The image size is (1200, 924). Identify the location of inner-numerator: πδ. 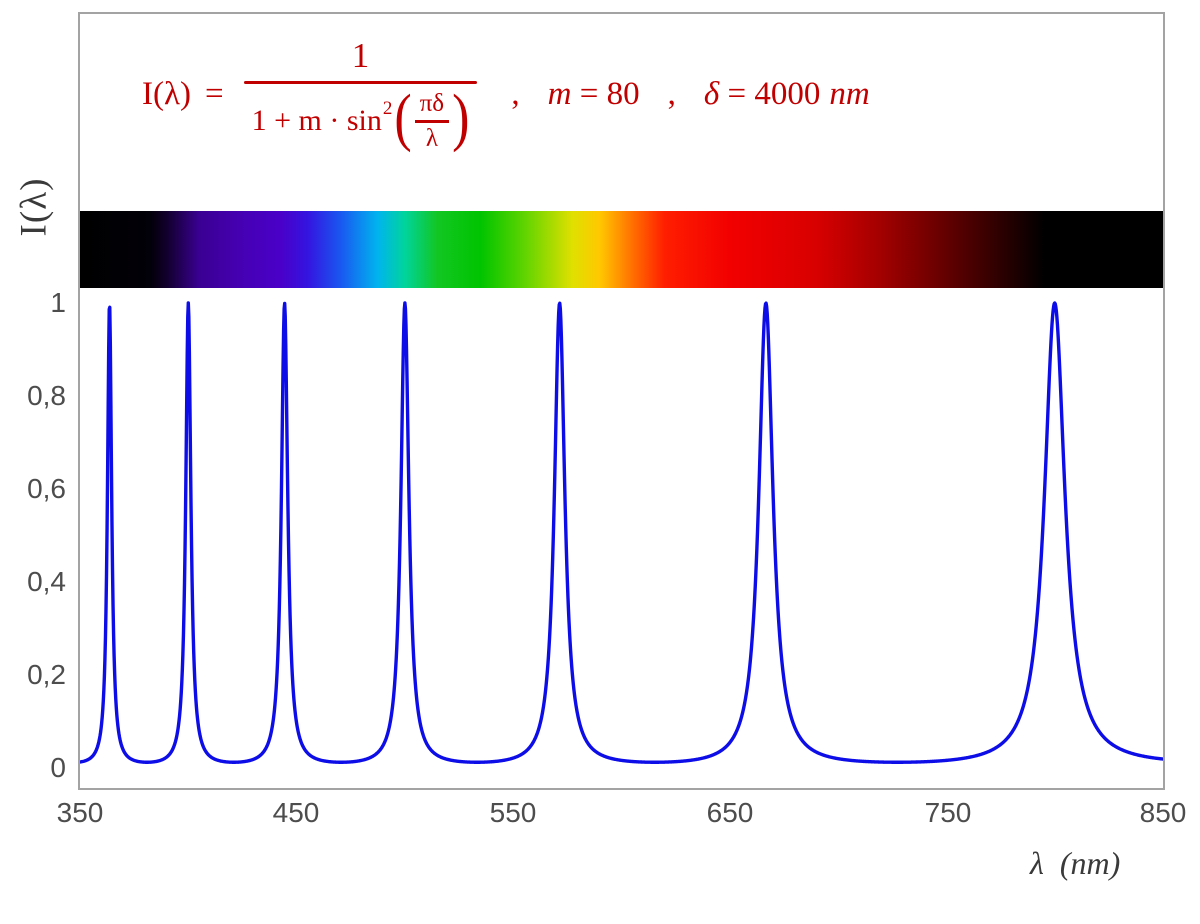
(432, 103).